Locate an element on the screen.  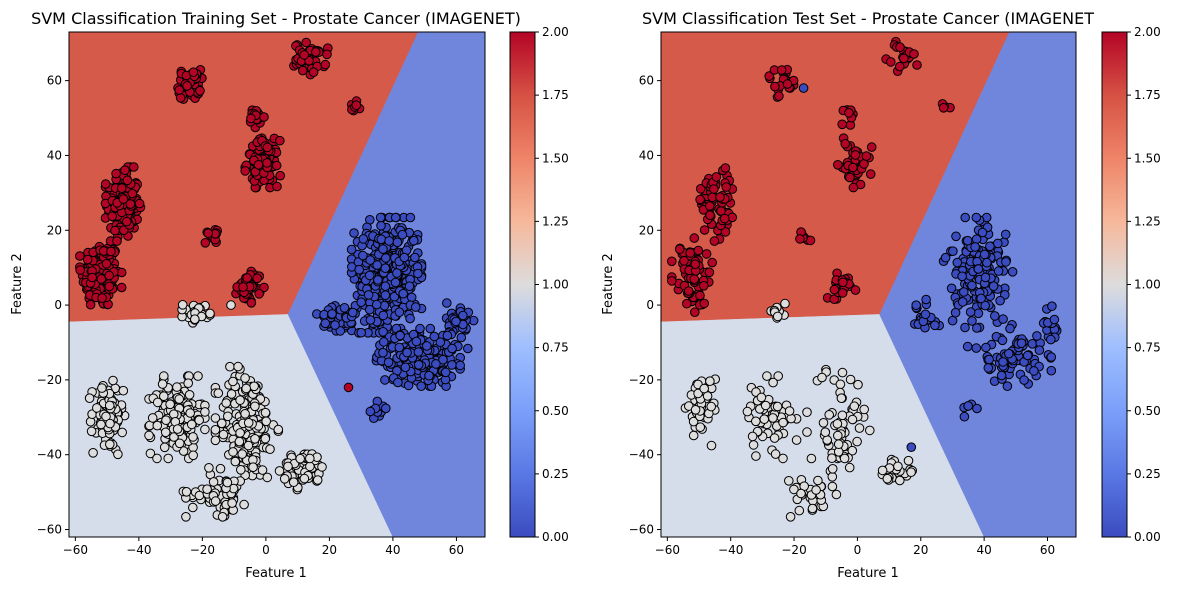
y-tick-label: 0 is located at coordinates (58, 305).